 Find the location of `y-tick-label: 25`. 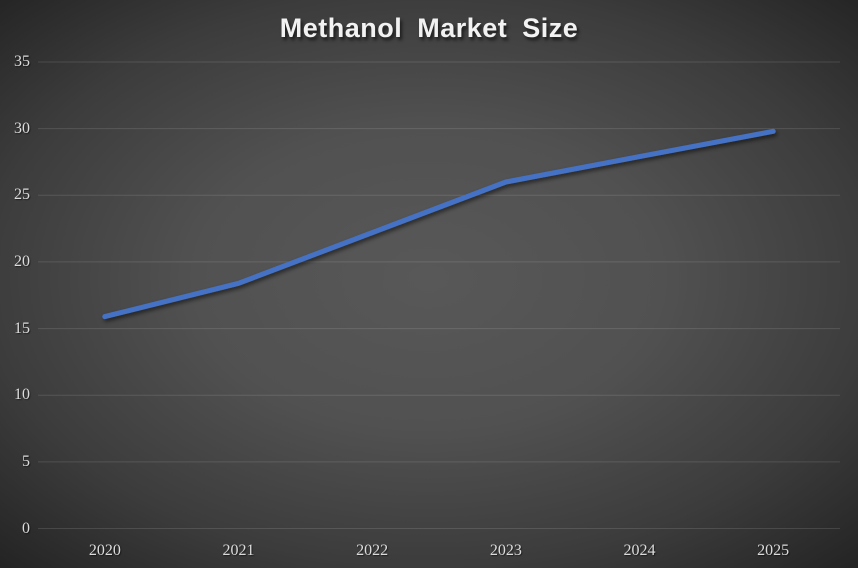

y-tick-label: 25 is located at coordinates (22, 195).